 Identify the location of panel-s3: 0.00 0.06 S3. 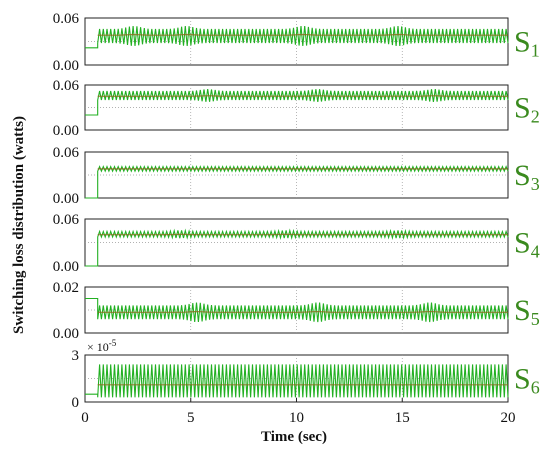
(296, 176).